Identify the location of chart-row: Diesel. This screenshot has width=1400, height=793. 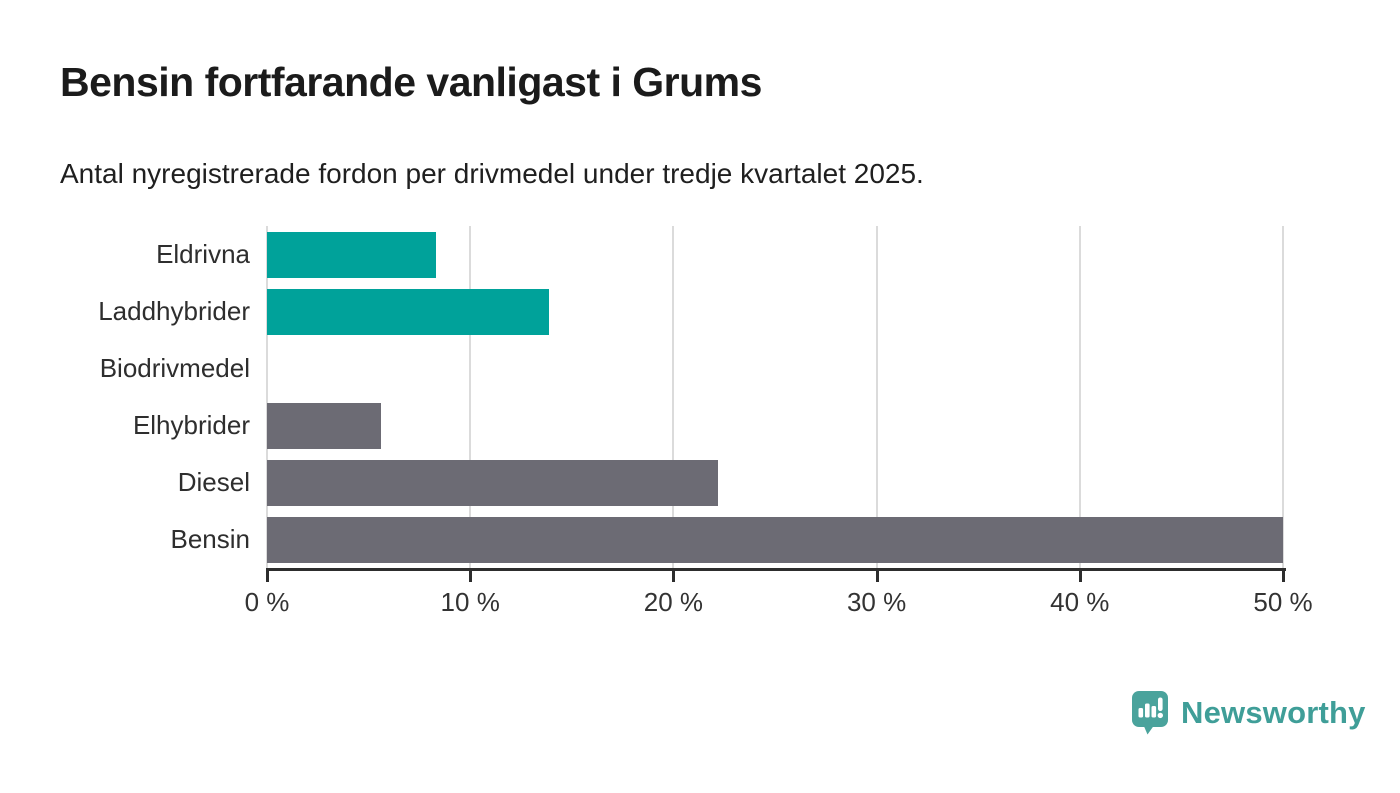
(700, 482).